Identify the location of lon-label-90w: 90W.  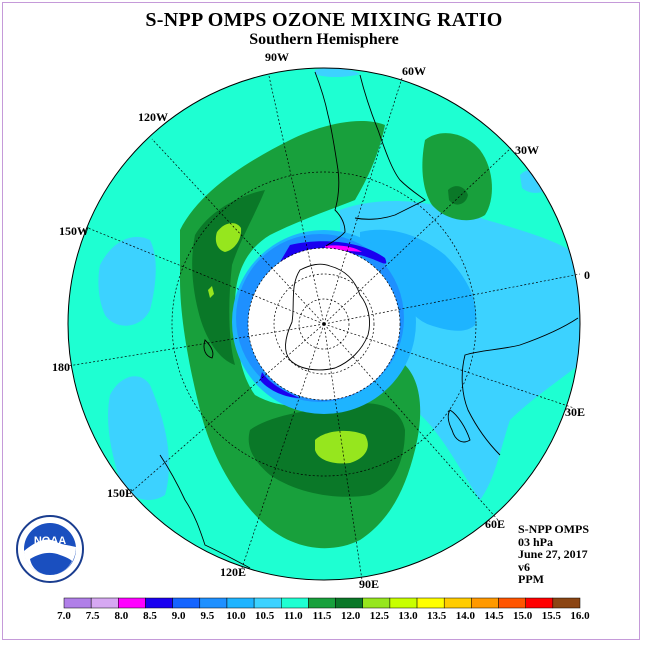
(277, 57).